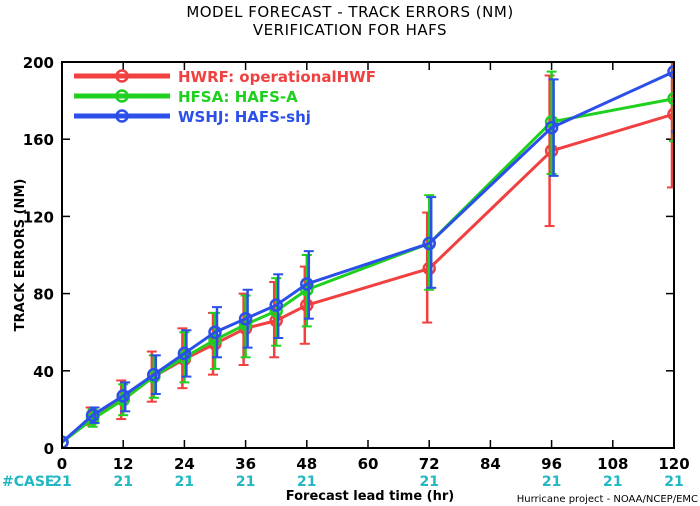 This screenshot has width=700, height=506. I want to click on legend-label: HWRF: operationalHWF, so click(277, 77).